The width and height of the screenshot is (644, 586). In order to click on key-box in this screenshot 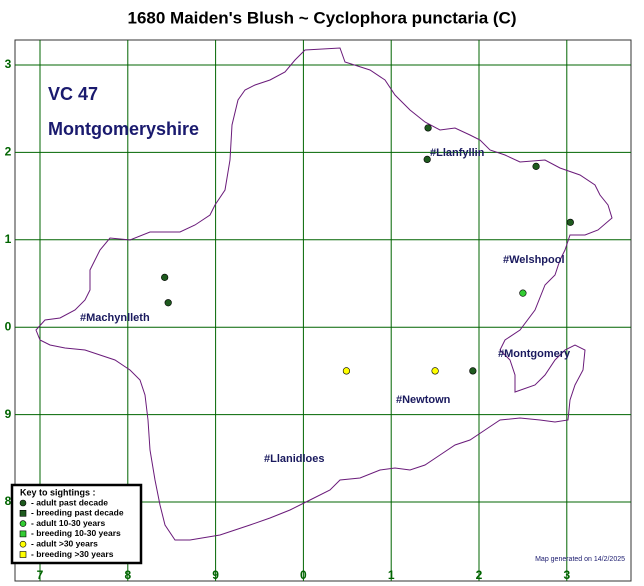, I will do `click(76, 524)`.